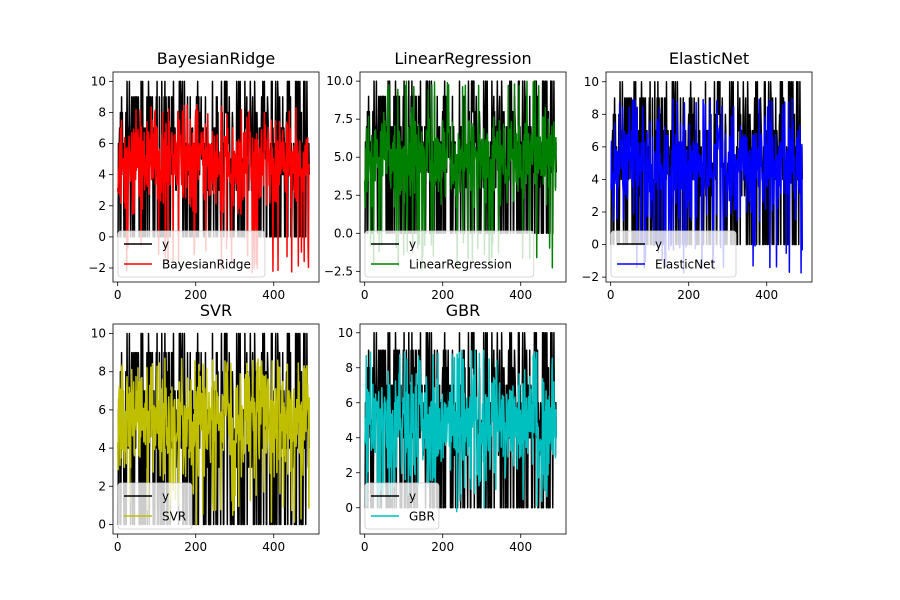 This screenshot has height=600, width=900. I want to click on subplot-title-linearregression: LinearRegression, so click(462, 58).